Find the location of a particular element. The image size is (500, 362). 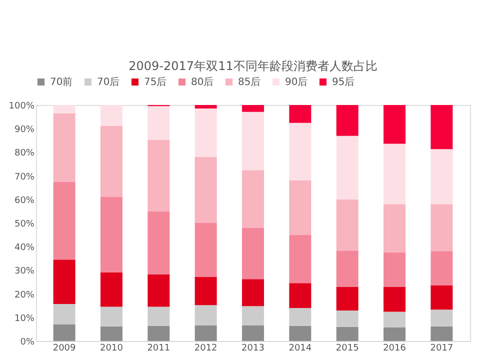

legend-label: 85后 is located at coordinates (249, 82).